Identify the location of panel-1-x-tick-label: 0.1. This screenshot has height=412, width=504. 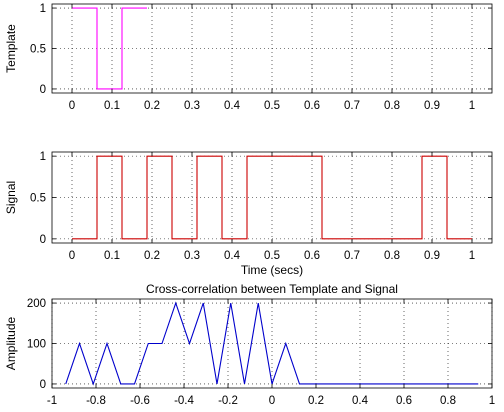
(112, 106).